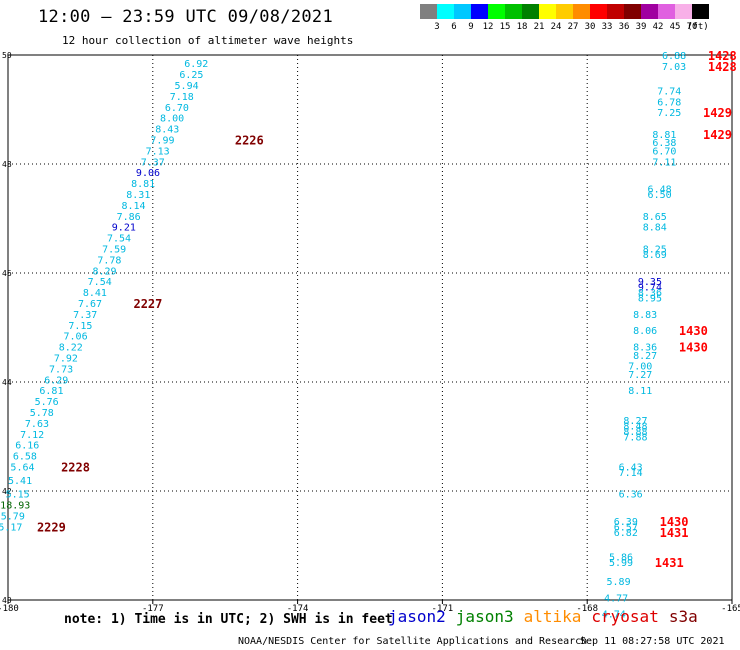 The height and width of the screenshot is (650, 740). What do you see at coordinates (674, 522) in the screenshot?
I see `time-annotation: 1430` at bounding box center [674, 522].